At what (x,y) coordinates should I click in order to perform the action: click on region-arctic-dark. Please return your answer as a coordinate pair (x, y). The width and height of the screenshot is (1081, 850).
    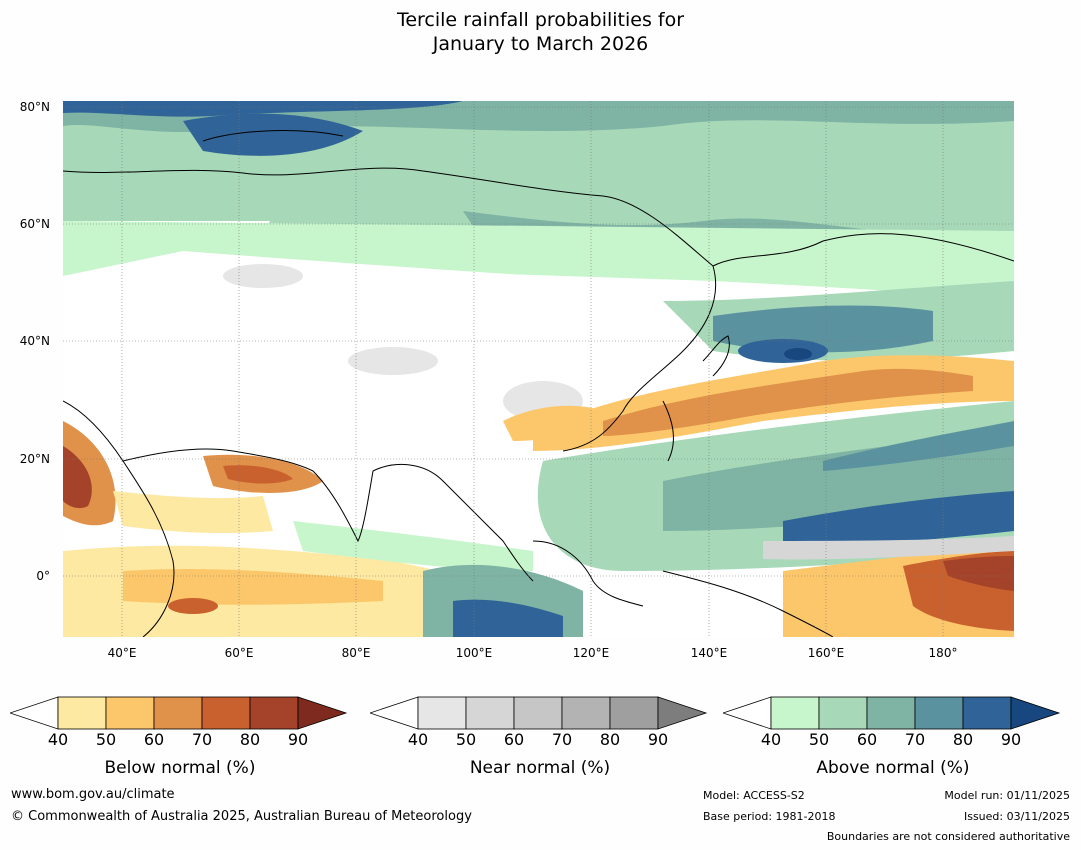
    Looking at the image, I should click on (273, 134).